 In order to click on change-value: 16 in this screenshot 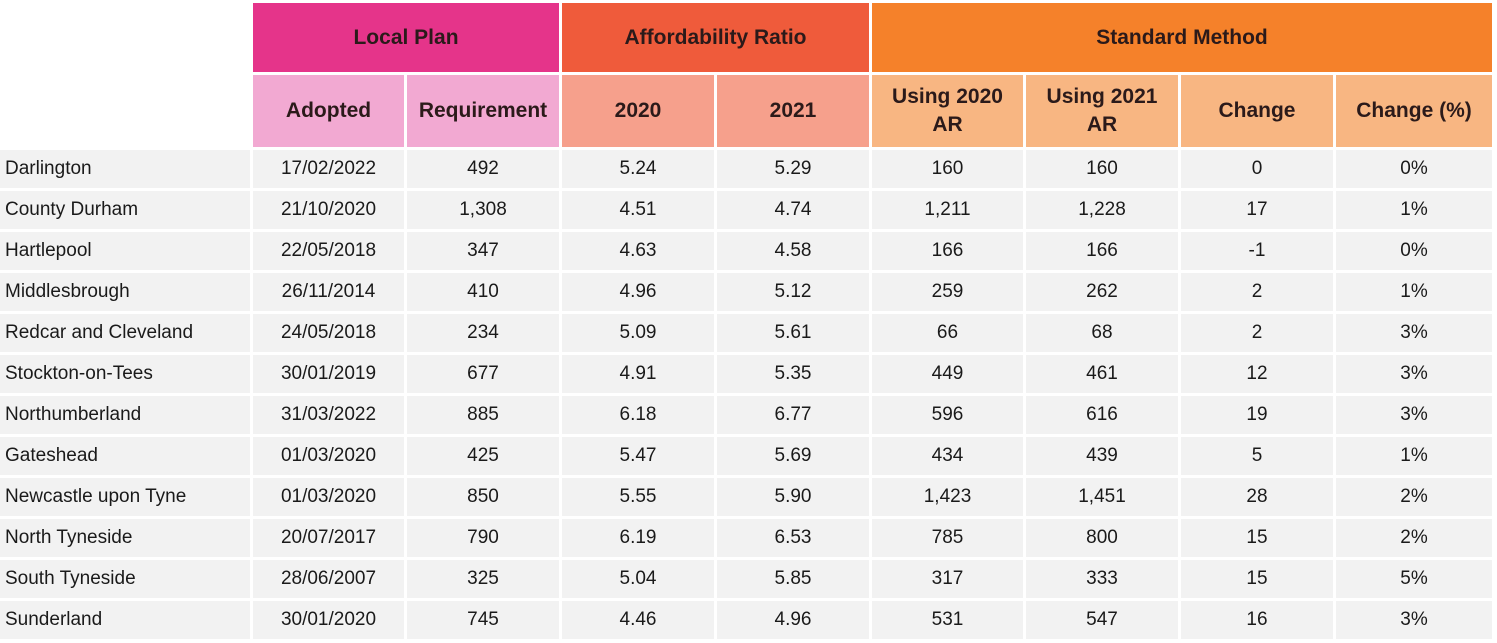, I will do `click(1257, 620)`.